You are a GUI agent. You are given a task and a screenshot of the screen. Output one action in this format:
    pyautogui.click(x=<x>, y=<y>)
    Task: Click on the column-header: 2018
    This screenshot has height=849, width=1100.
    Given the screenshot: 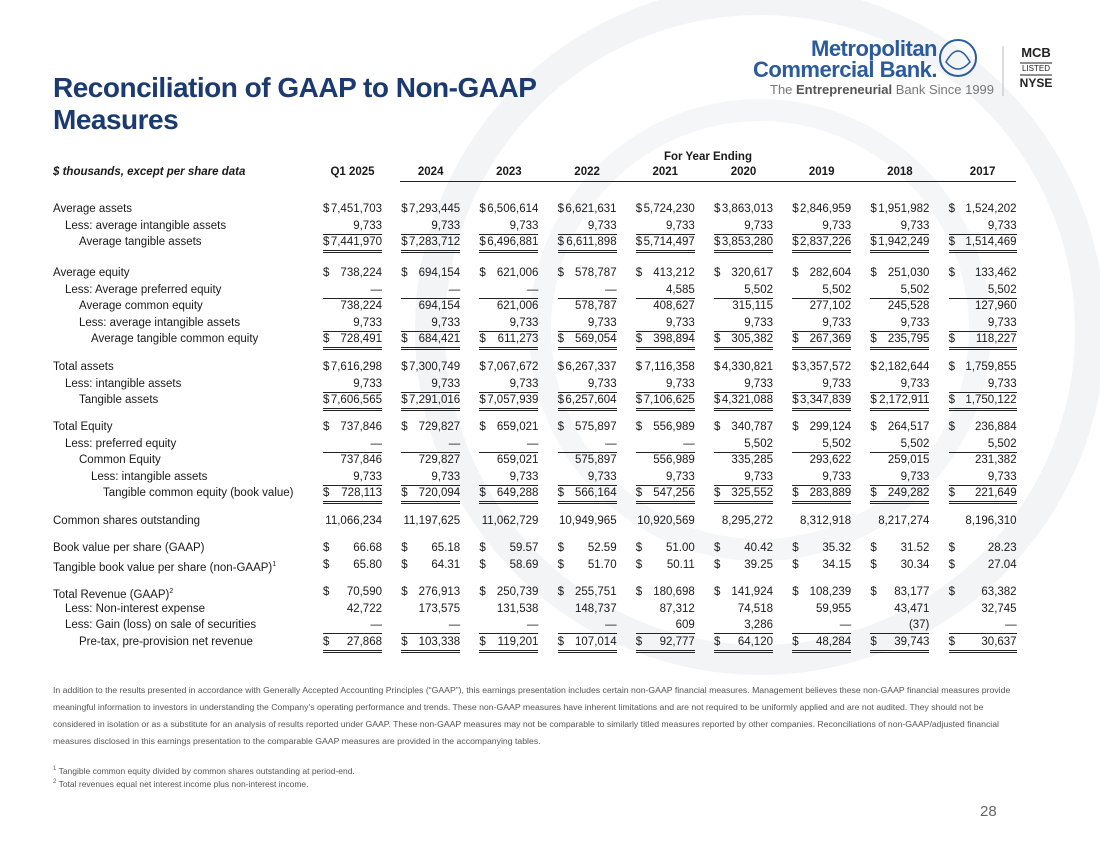 What is the action you would take?
    pyautogui.click(x=900, y=172)
    